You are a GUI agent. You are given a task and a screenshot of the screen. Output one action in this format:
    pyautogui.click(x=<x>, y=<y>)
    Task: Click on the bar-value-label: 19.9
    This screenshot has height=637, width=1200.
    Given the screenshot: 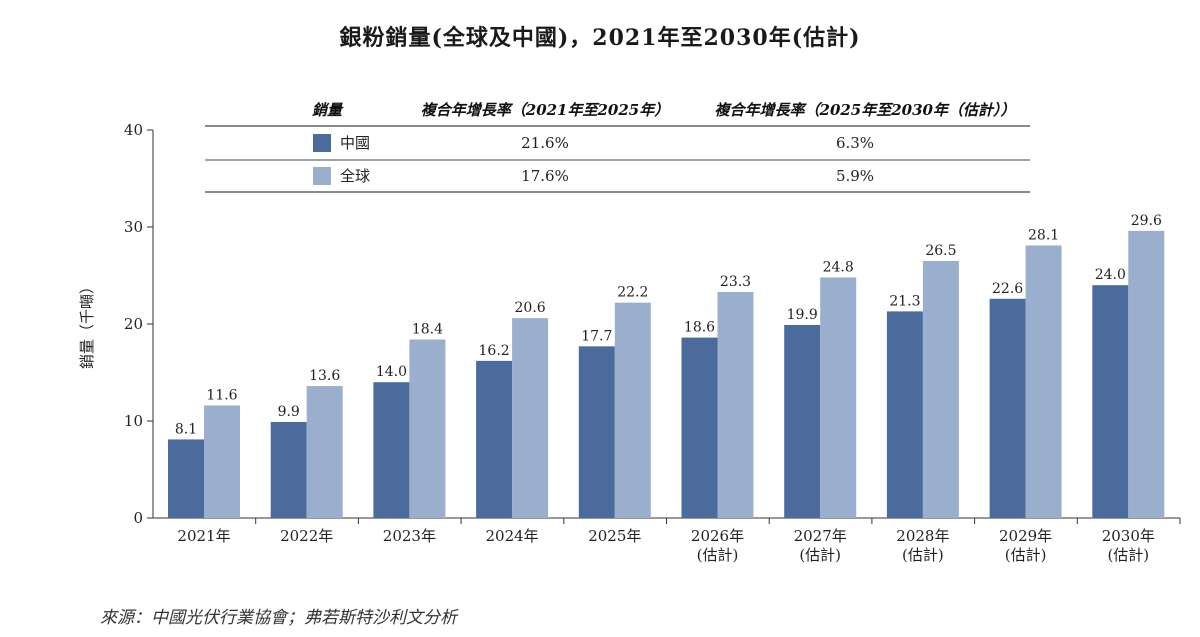 What is the action you would take?
    pyautogui.click(x=802, y=315)
    